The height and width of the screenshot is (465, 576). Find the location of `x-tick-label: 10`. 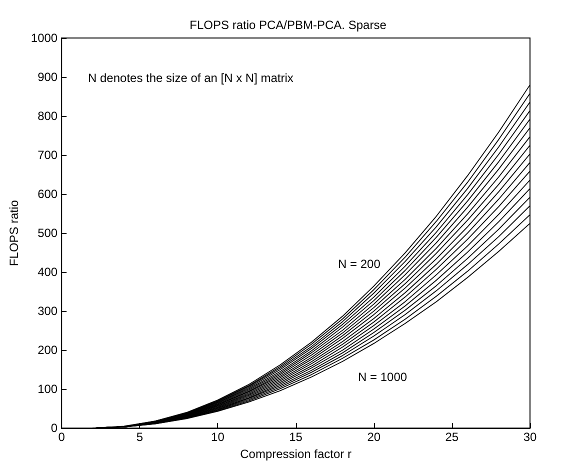

x-tick-label: 10 is located at coordinates (218, 437).